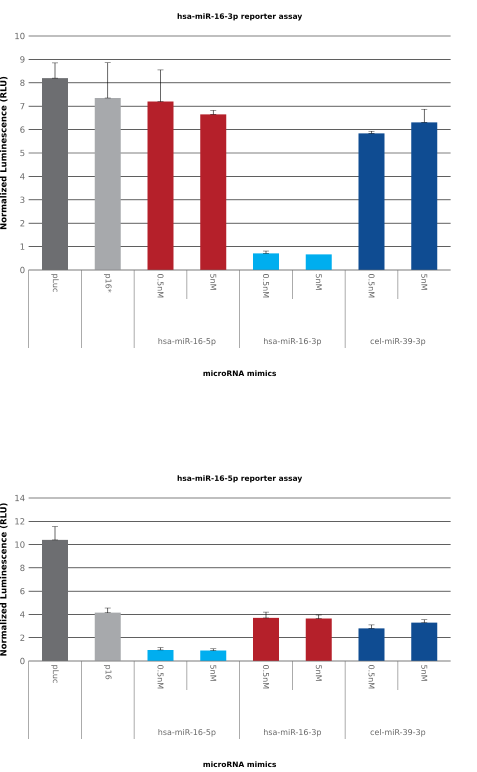 This screenshot has width=477, height=772. What do you see at coordinates (22, 59) in the screenshot?
I see `y-tick-label: 9` at bounding box center [22, 59].